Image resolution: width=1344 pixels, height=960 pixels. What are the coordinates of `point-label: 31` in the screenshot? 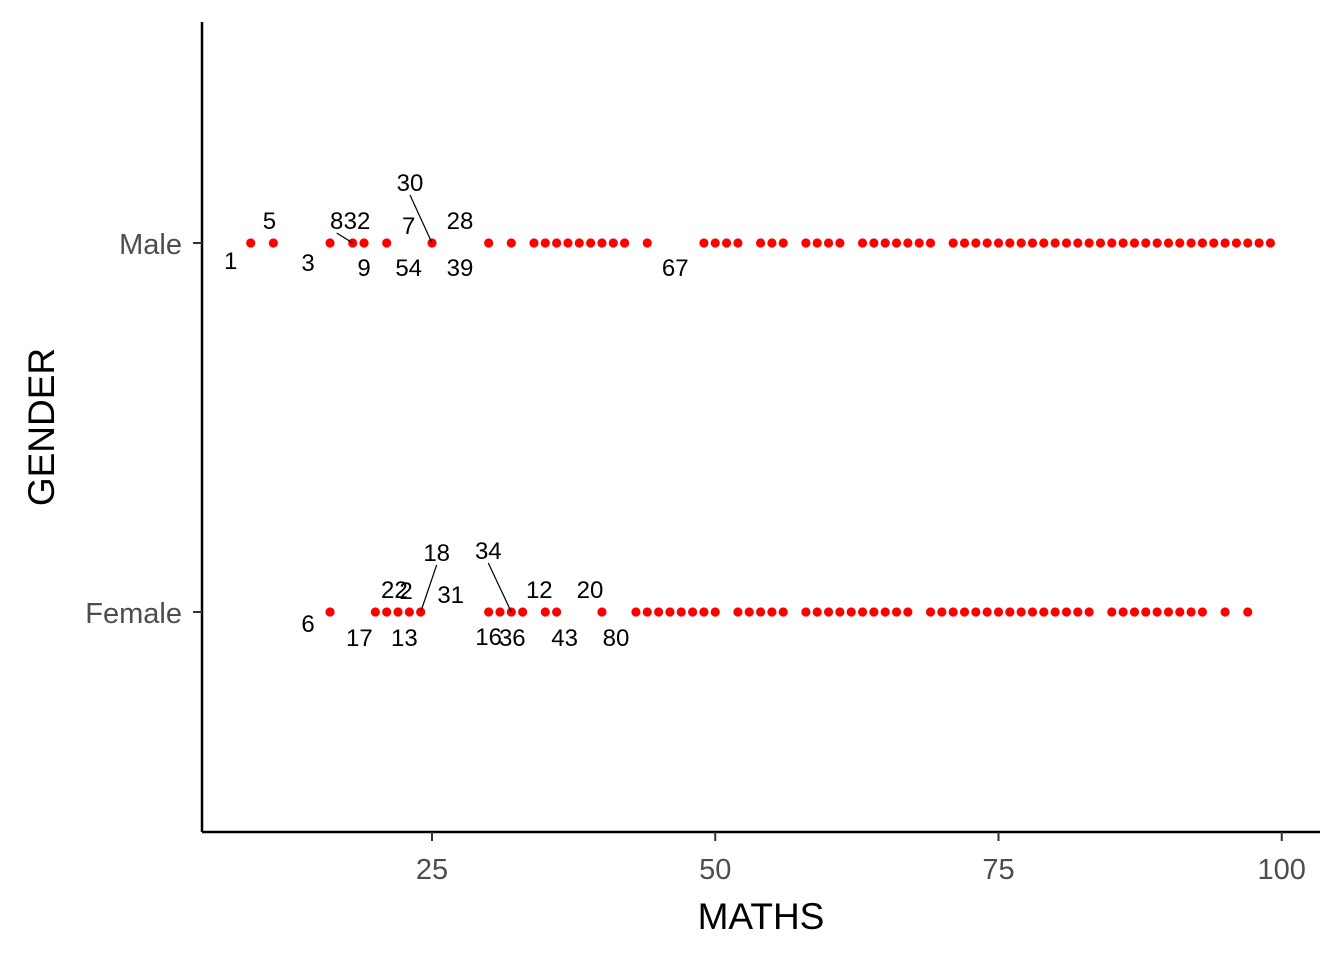 It's located at (450, 595).